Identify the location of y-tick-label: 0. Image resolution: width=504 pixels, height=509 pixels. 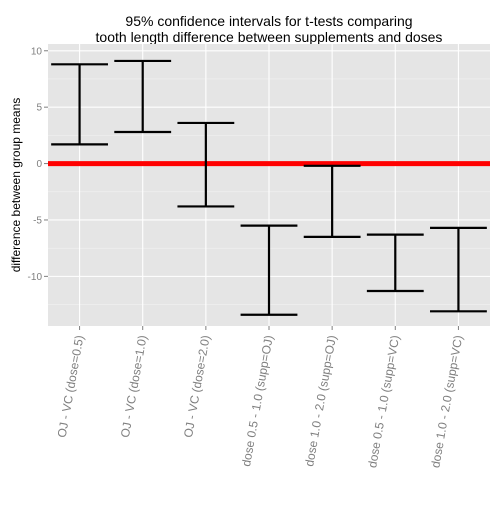
(39, 164).